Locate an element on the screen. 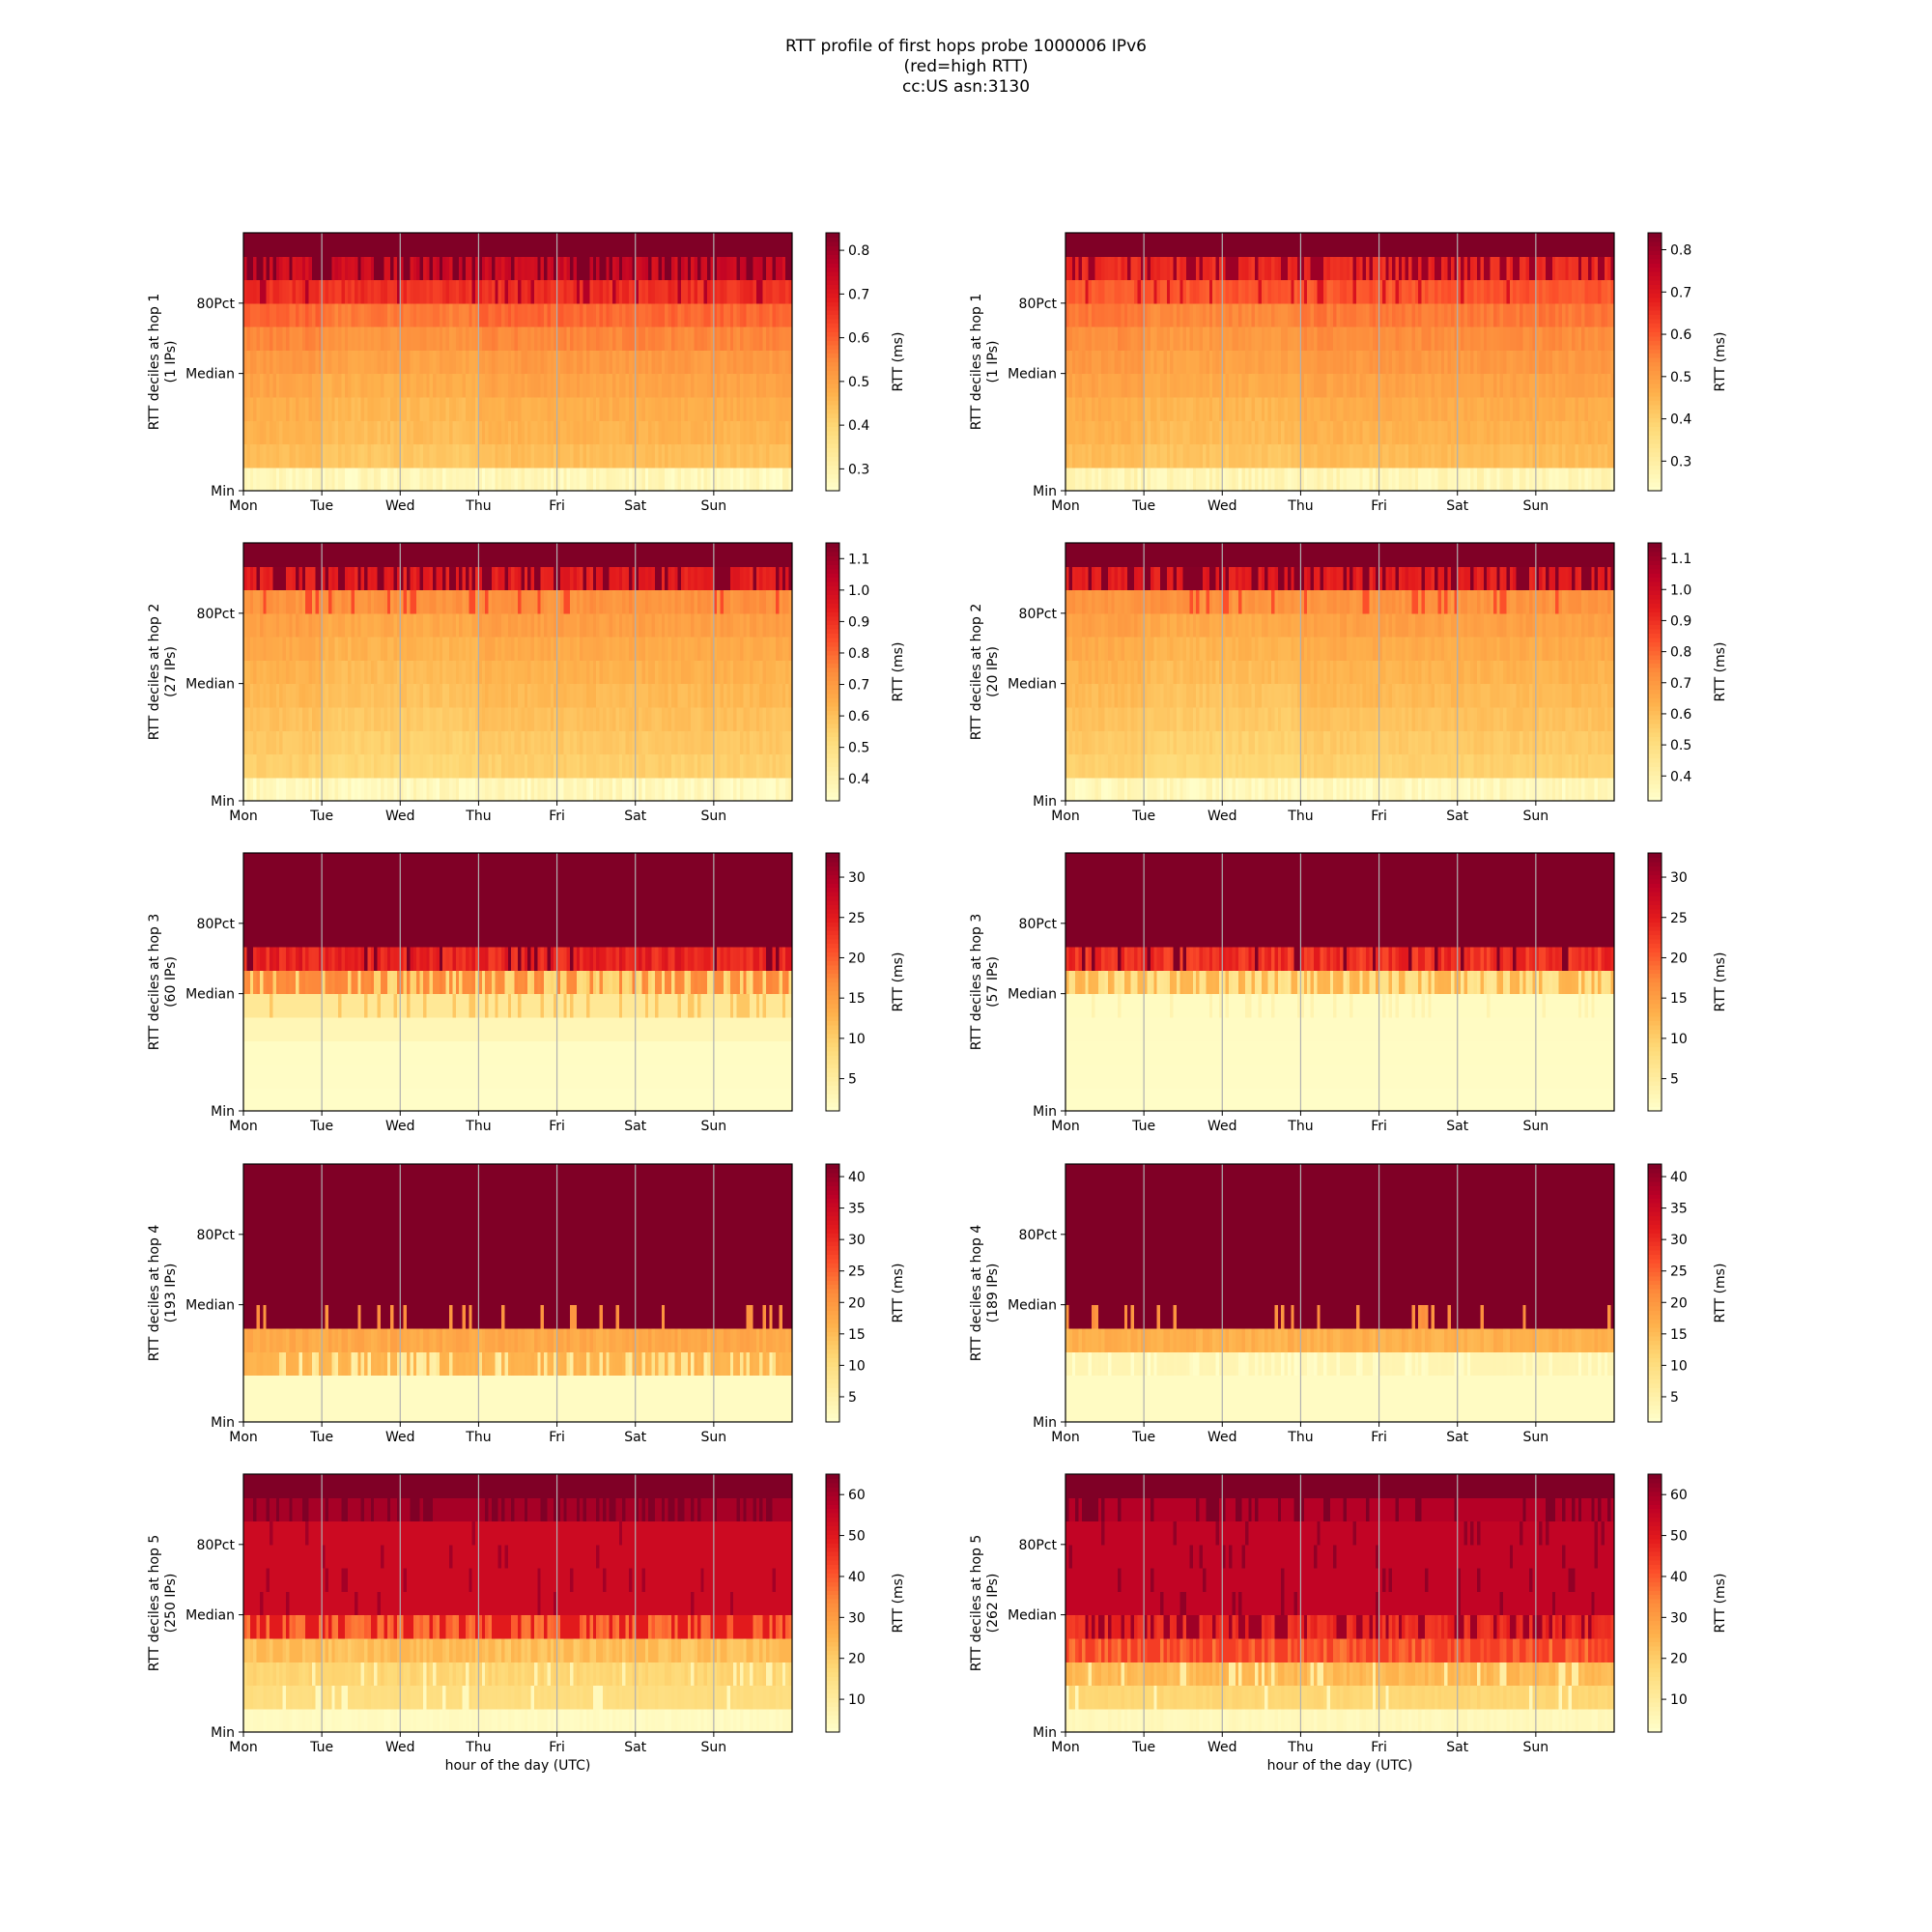 This screenshot has height=1932, width=1932. heatmap-cells is located at coordinates (1340, 362).